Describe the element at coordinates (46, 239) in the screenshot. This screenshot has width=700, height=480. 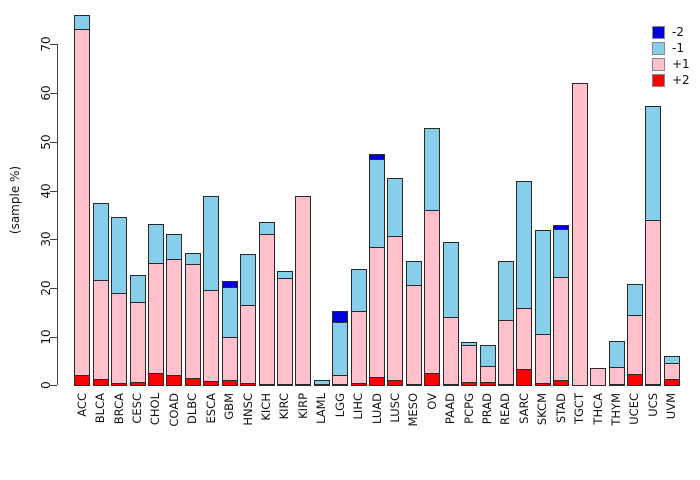
I see `y-tick-label: 30` at that location.